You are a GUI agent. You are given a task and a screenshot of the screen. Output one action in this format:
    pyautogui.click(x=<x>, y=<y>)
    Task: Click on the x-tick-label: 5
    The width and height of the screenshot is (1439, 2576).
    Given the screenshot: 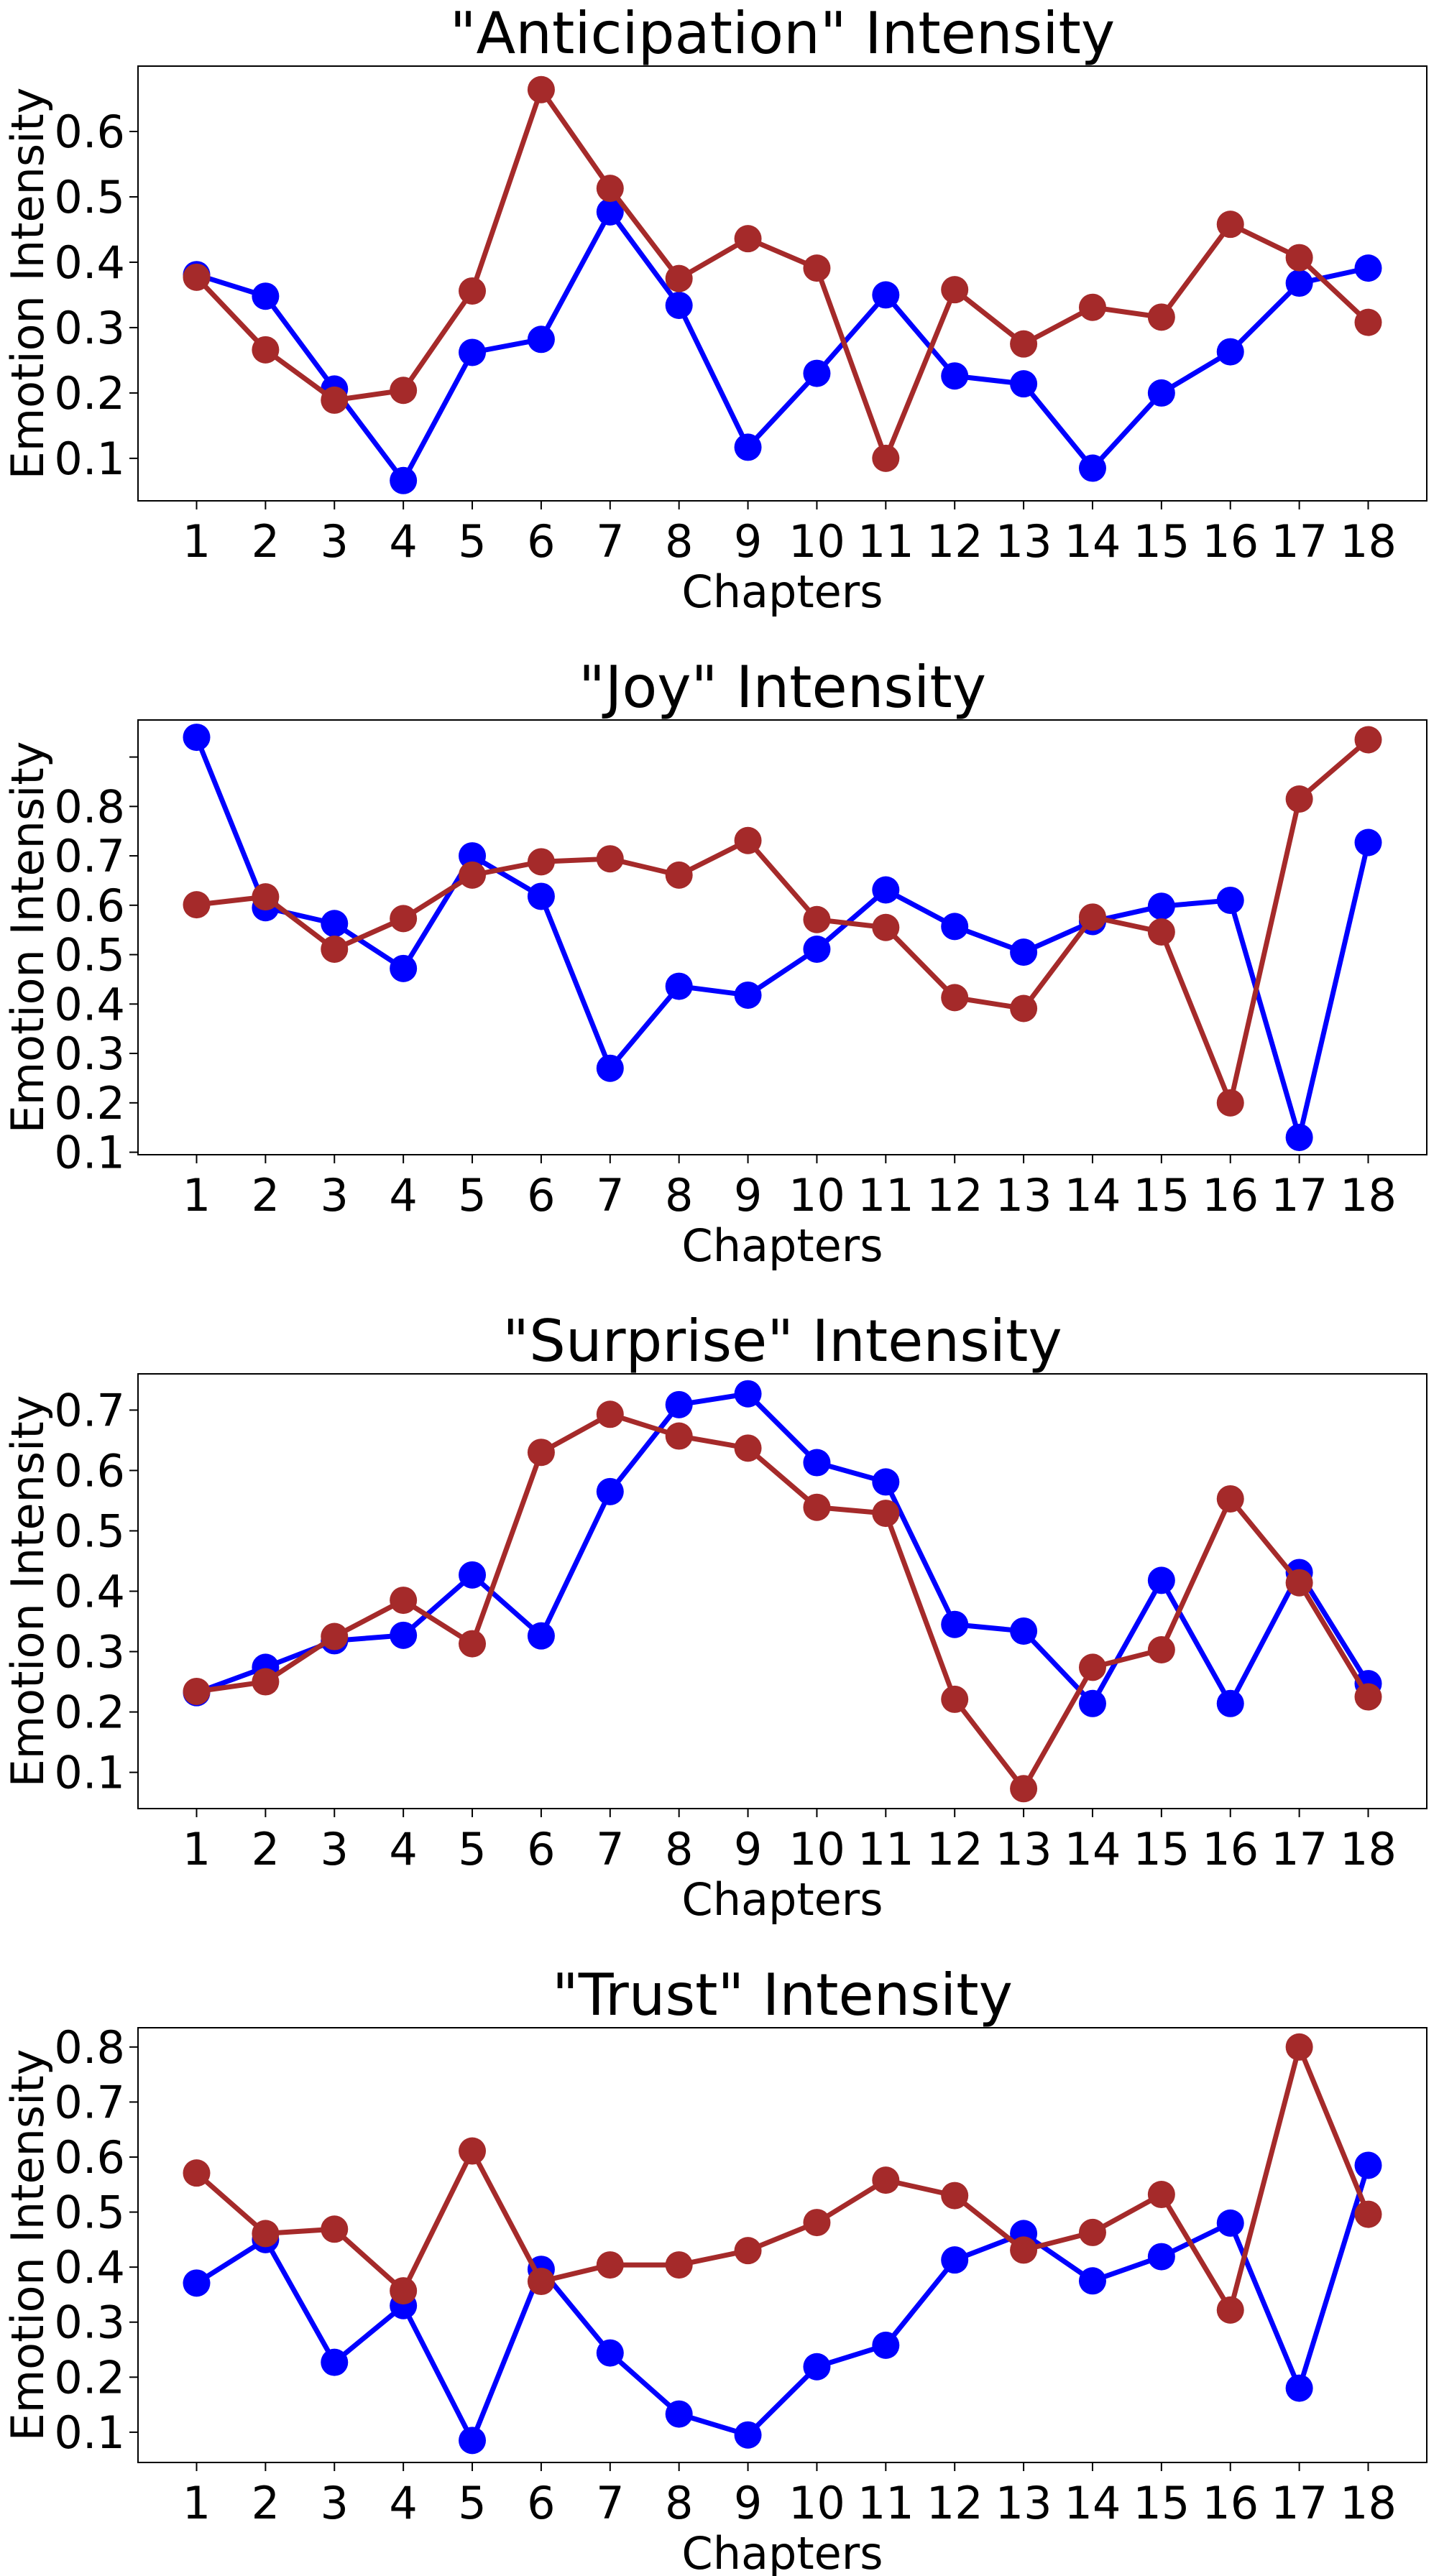 What is the action you would take?
    pyautogui.click(x=472, y=541)
    